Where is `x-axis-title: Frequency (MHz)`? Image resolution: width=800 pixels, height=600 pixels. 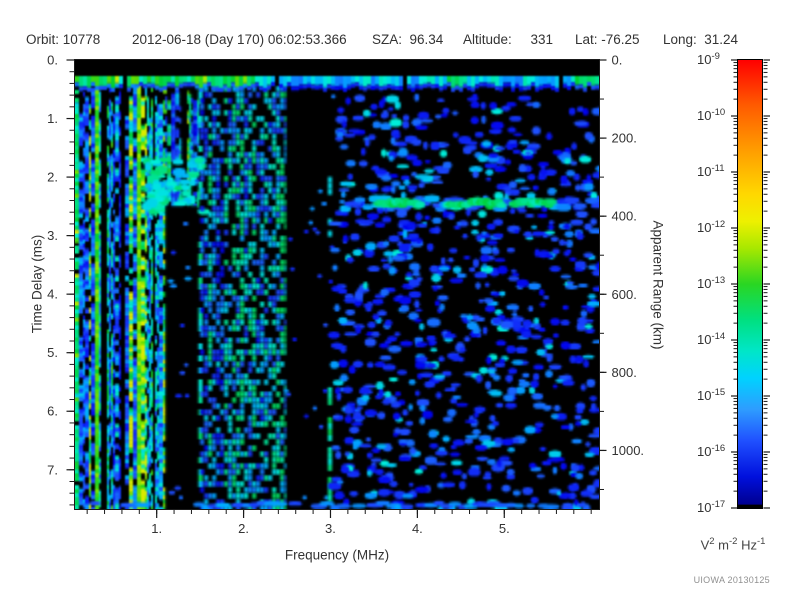 x-axis-title: Frequency (MHz) is located at coordinates (337, 555).